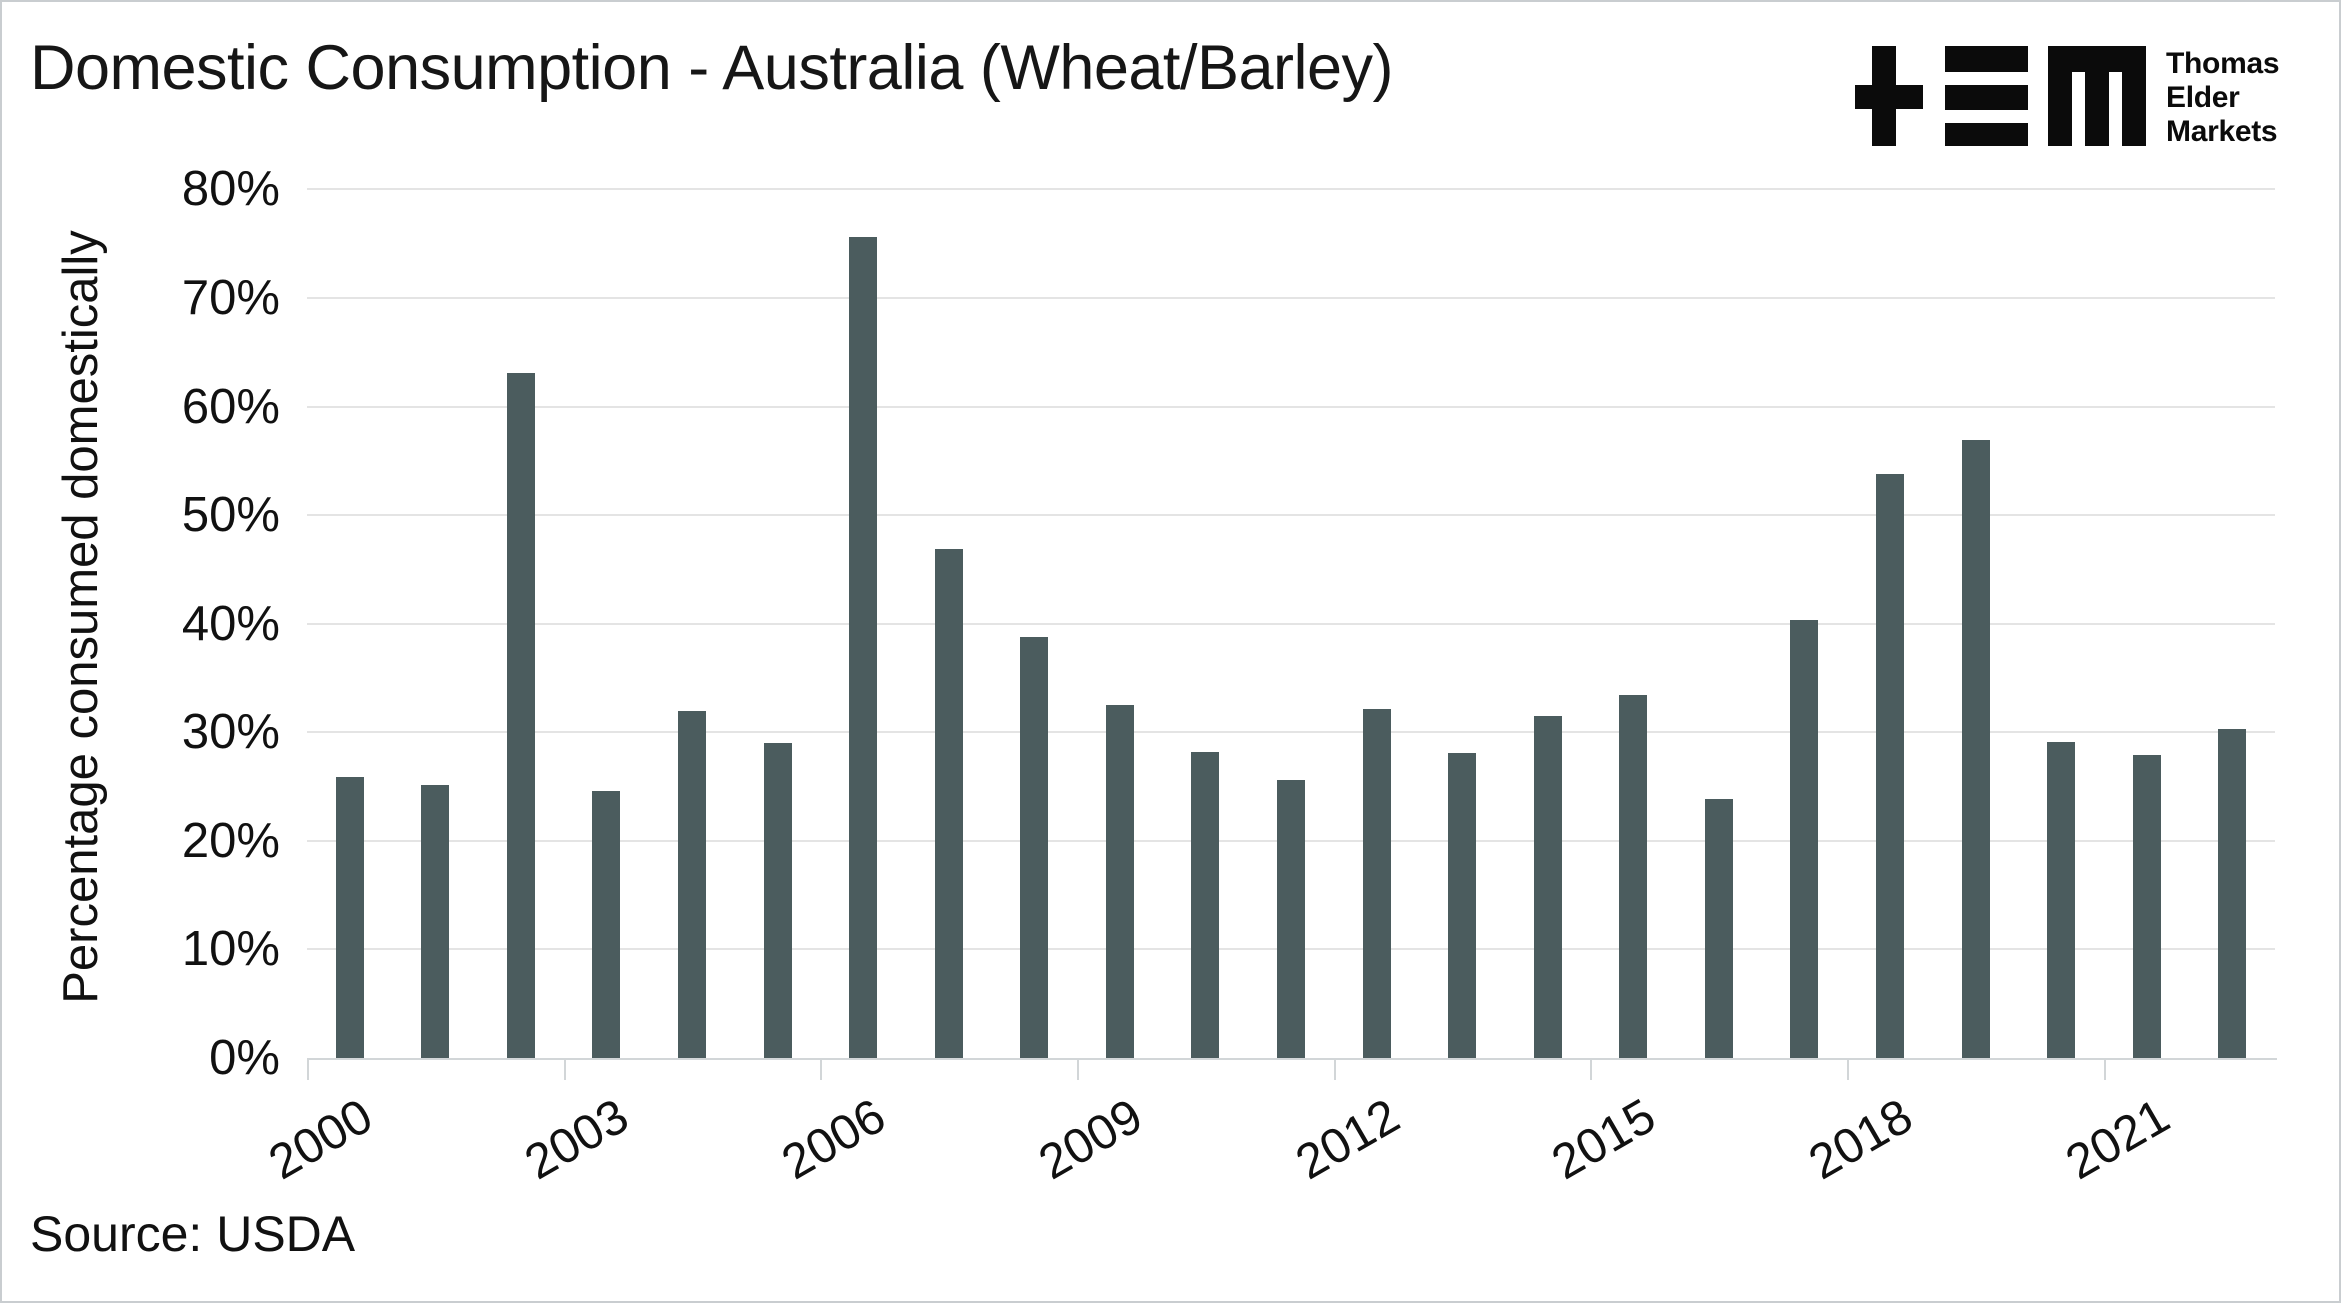  Describe the element at coordinates (1090, 1139) in the screenshot. I see `x-axis-tick-label: 2009` at that location.